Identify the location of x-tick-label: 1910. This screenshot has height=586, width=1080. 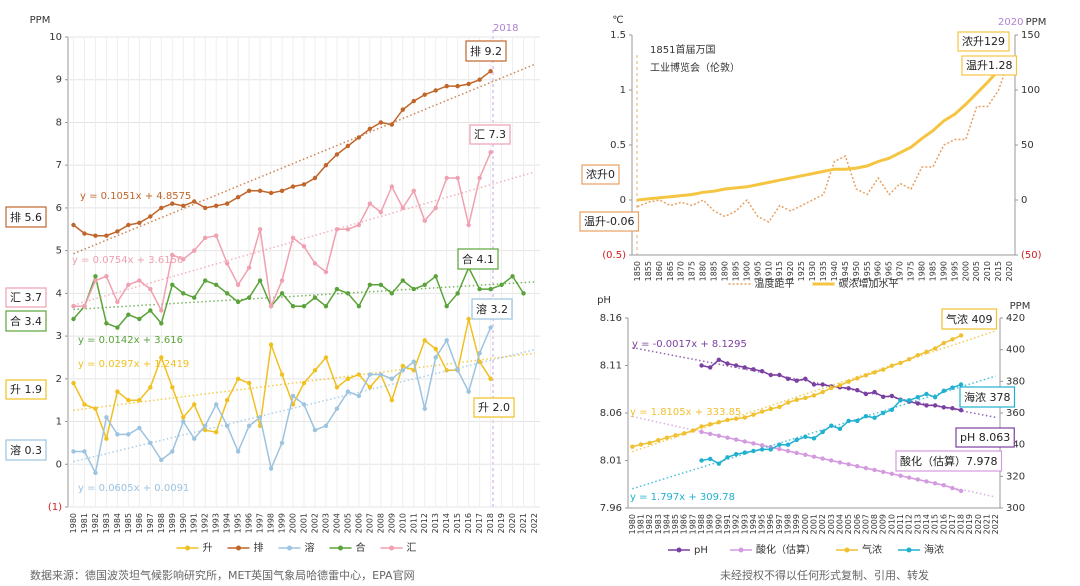
(768, 271).